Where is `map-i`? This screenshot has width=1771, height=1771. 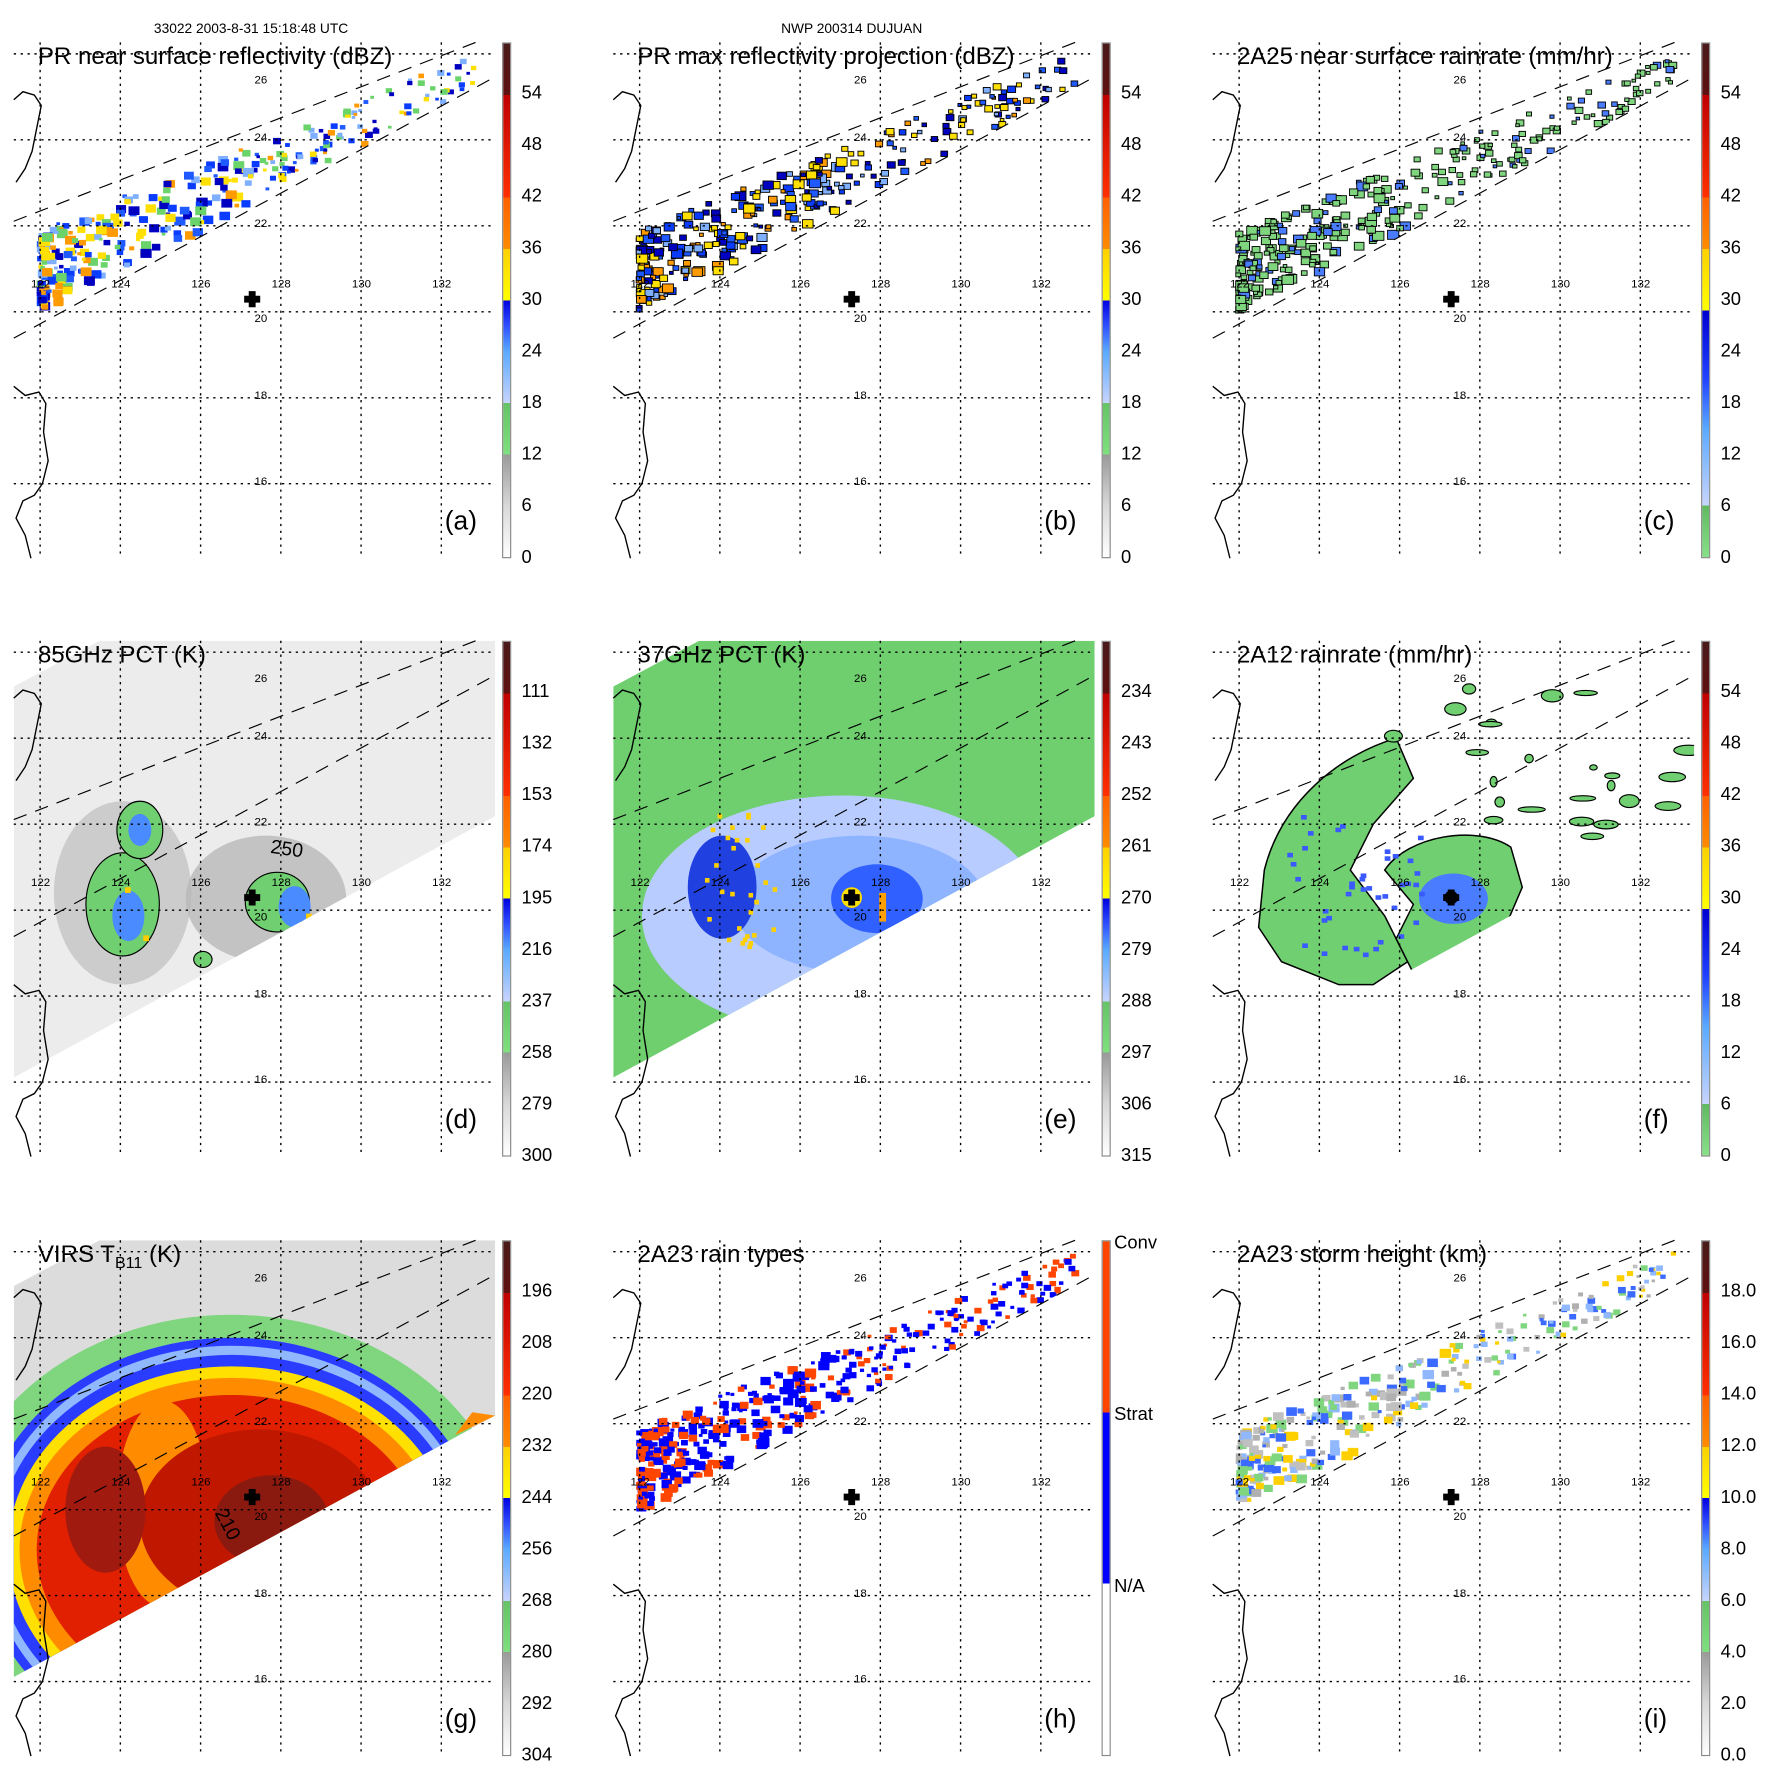 map-i is located at coordinates (1453, 1498).